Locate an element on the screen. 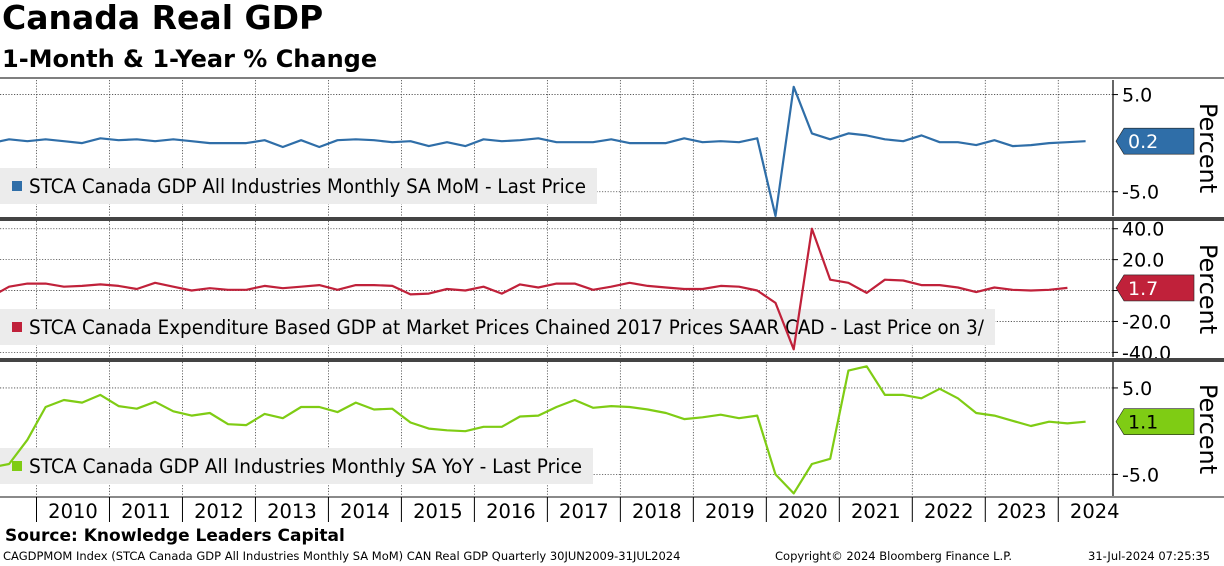 The height and width of the screenshot is (566, 1224). last-value-label: 0.2 is located at coordinates (1143, 142).